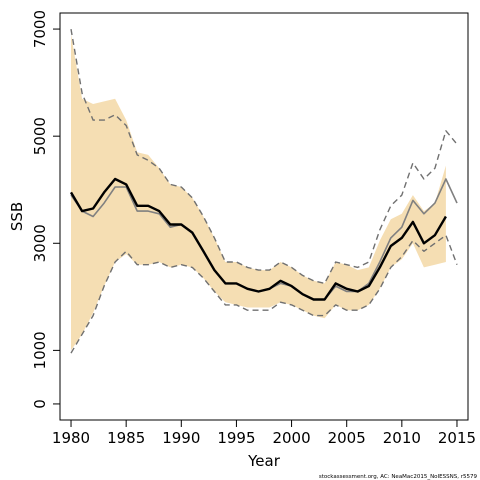  What do you see at coordinates (40, 29) in the screenshot?
I see `y-tick-label: 7000` at bounding box center [40, 29].